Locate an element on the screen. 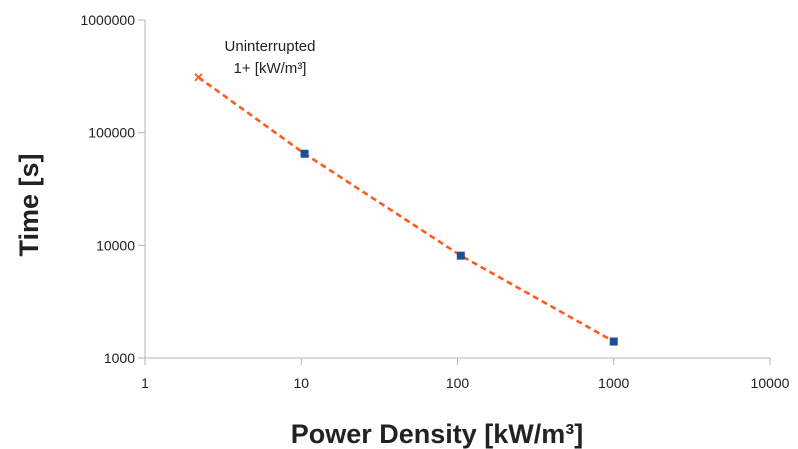  y-tick-label: 10000 is located at coordinates (115, 245).